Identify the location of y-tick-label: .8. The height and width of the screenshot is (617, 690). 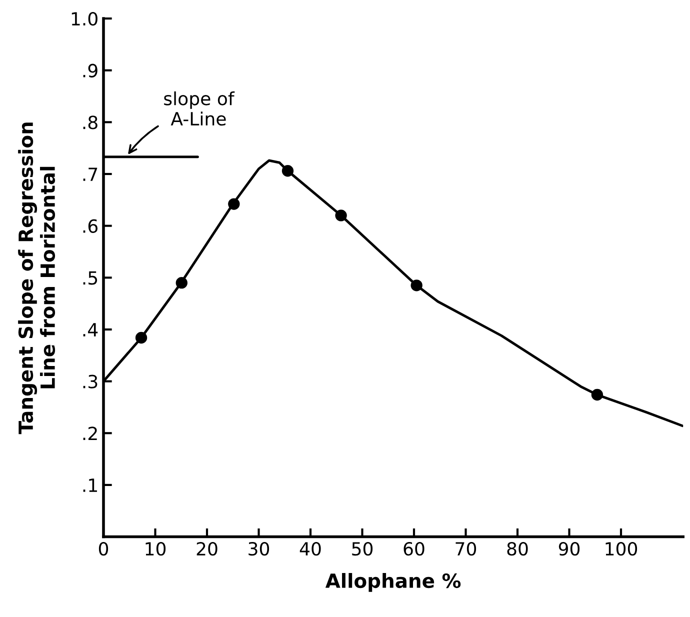
(90, 123).